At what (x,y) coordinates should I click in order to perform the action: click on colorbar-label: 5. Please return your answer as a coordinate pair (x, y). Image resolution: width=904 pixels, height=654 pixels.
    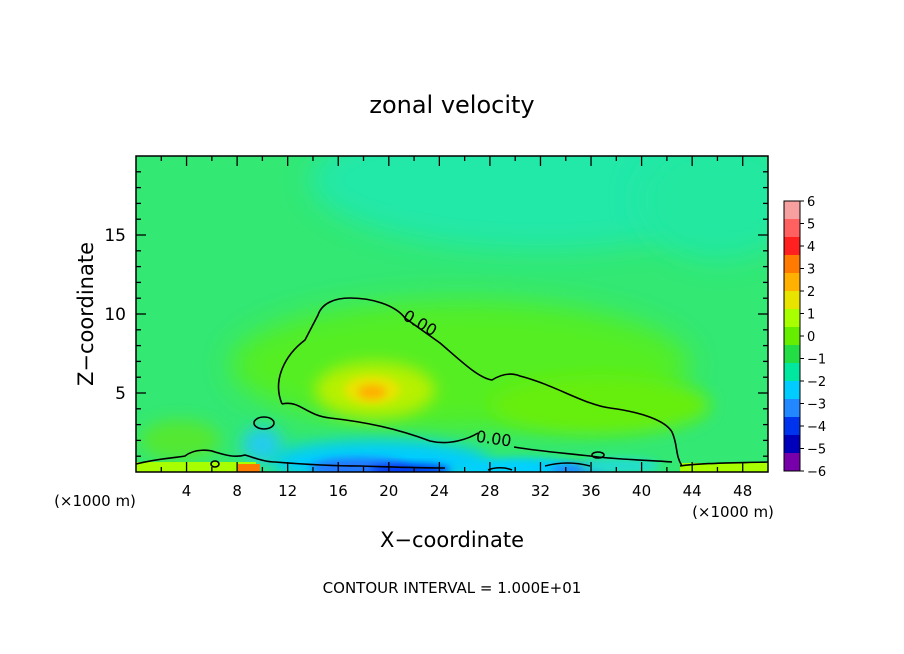
    Looking at the image, I should click on (811, 225).